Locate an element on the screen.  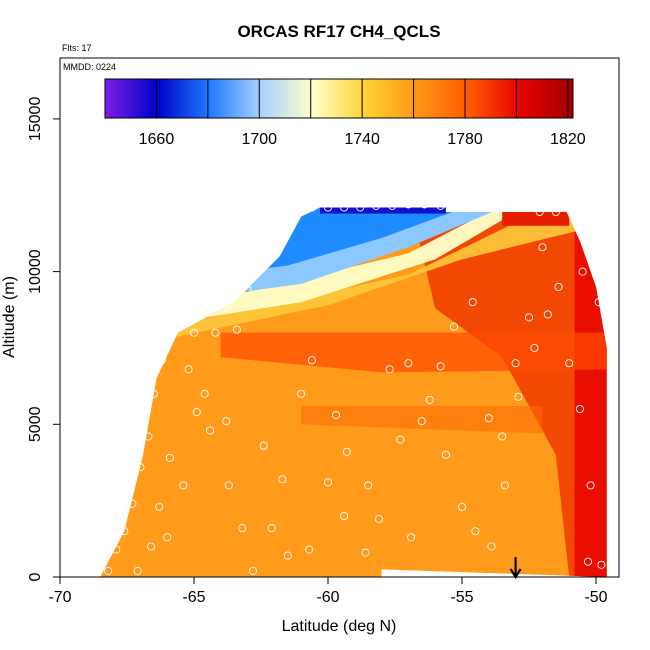
colorbar-gradient is located at coordinates (339, 98).